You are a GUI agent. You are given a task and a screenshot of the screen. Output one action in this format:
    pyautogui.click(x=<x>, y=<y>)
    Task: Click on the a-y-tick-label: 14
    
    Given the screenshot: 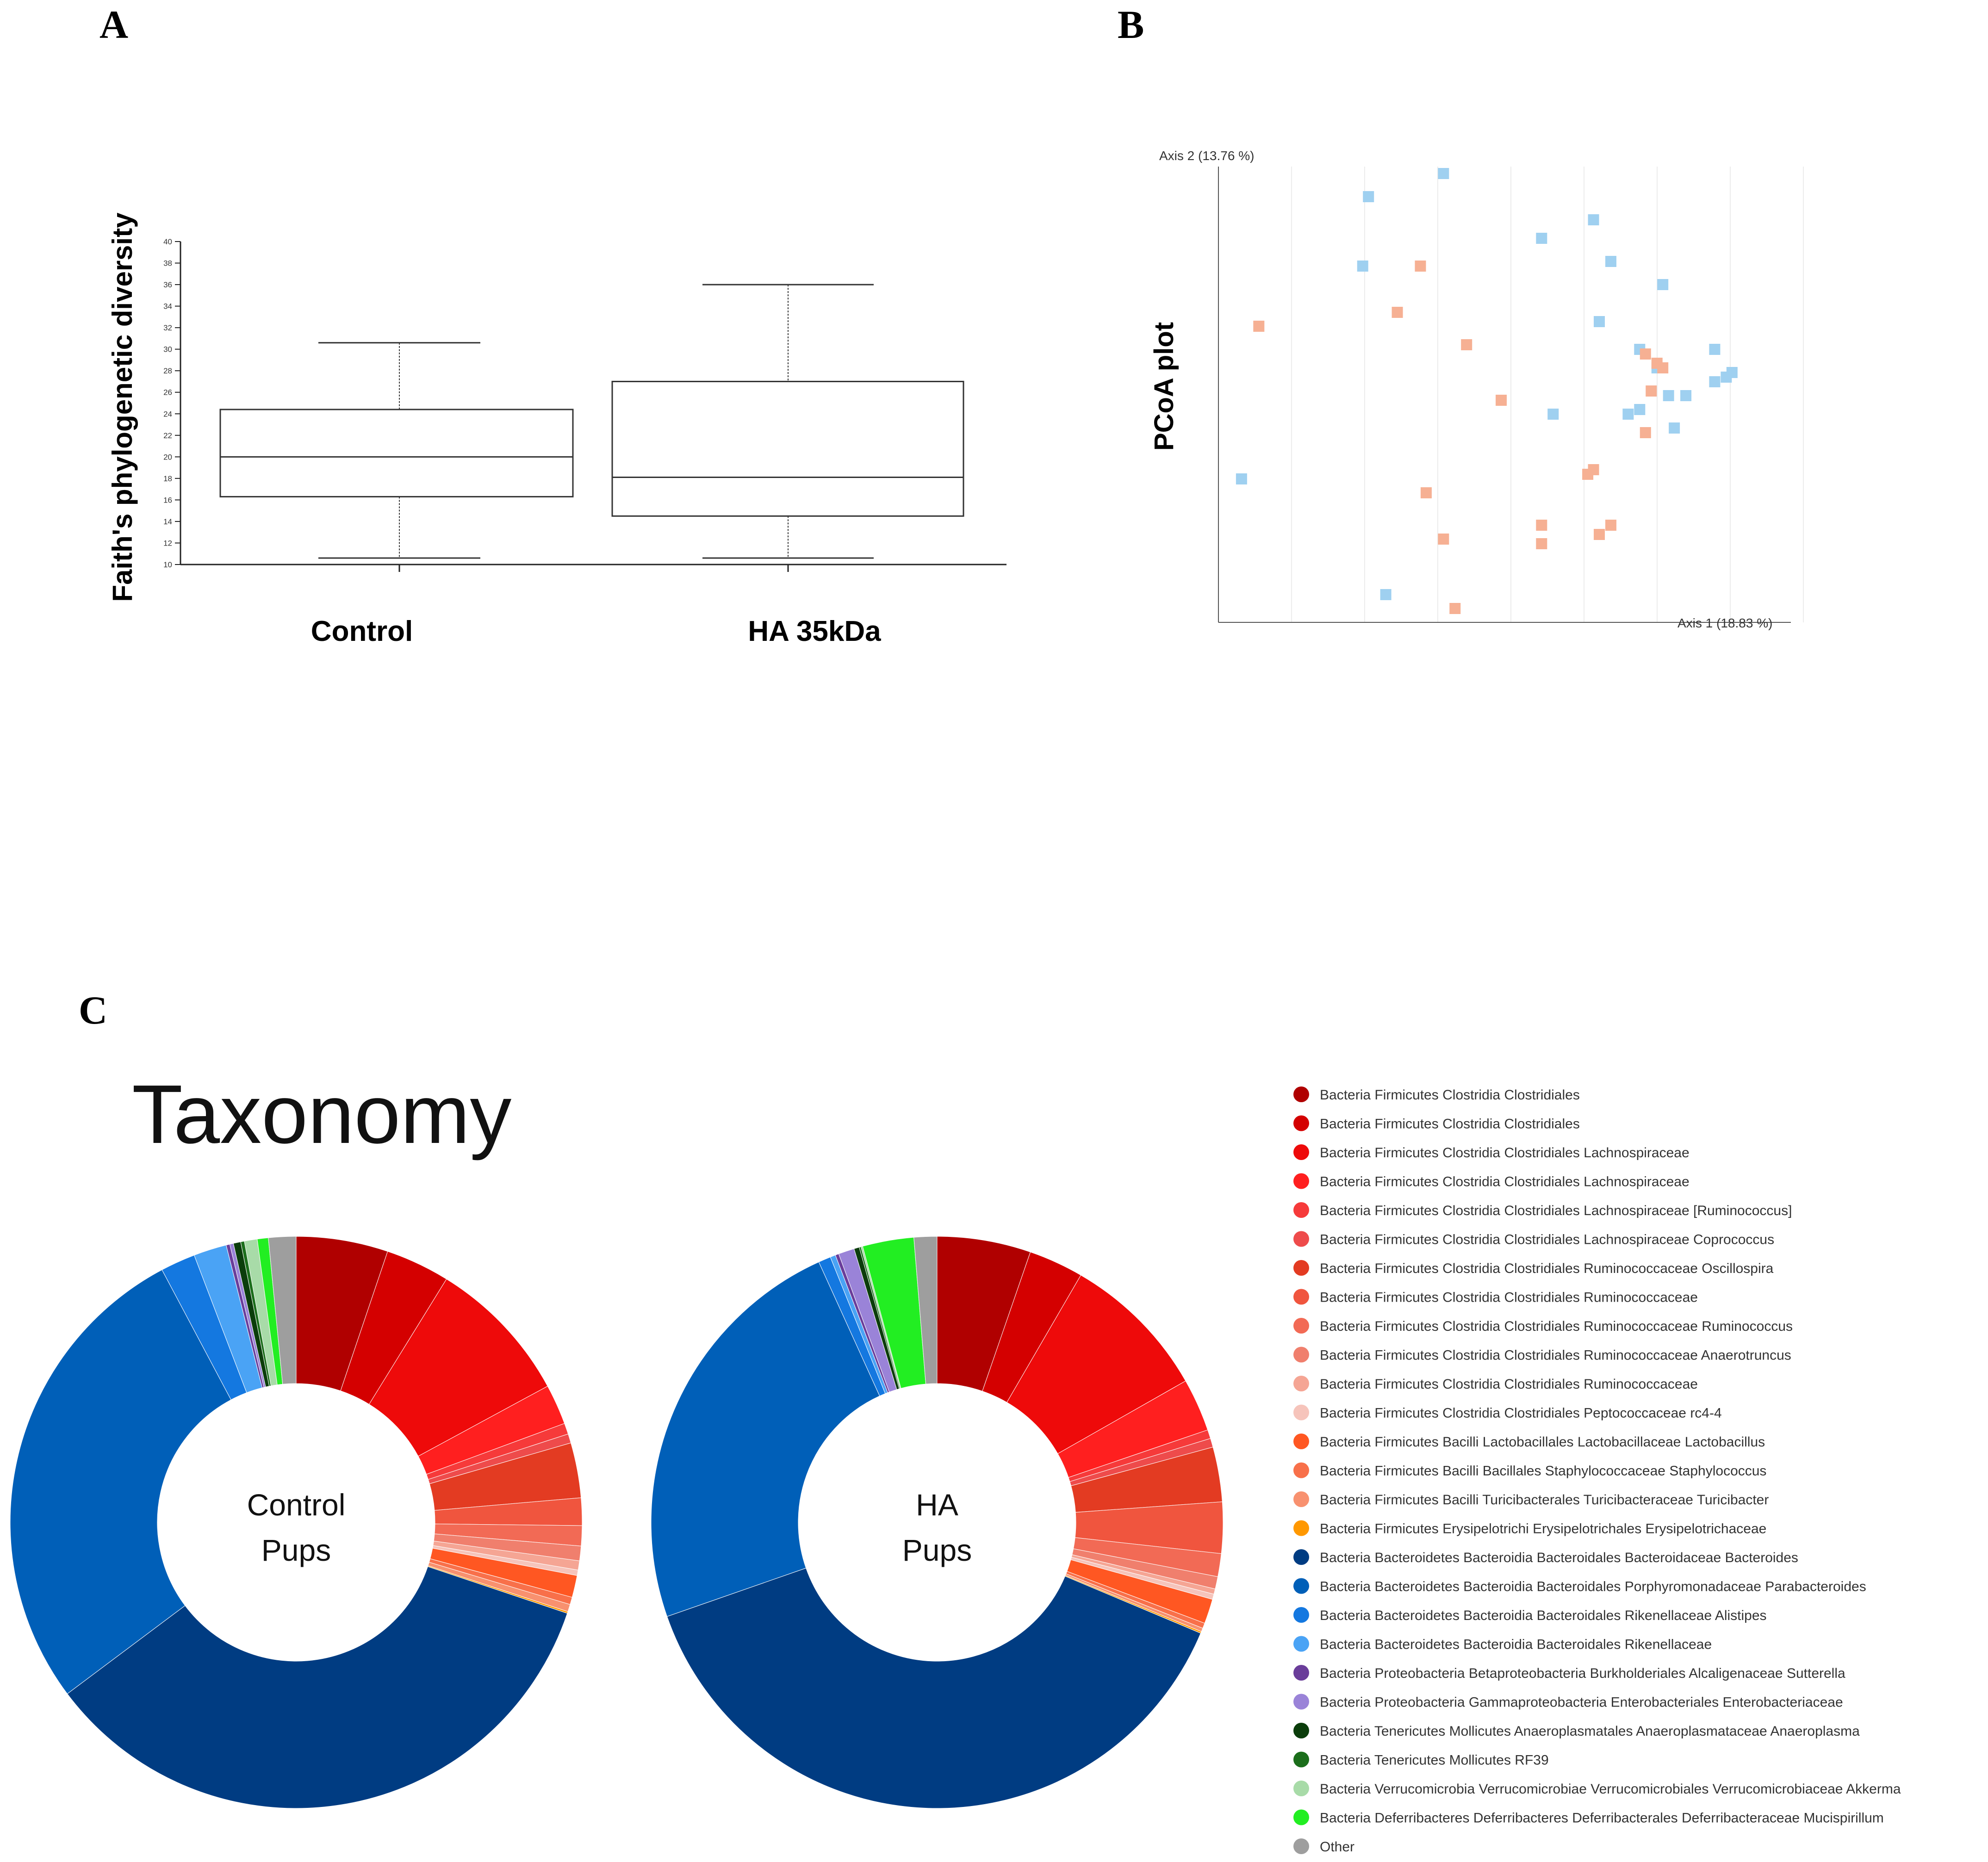 What is the action you would take?
    pyautogui.click(x=167, y=521)
    